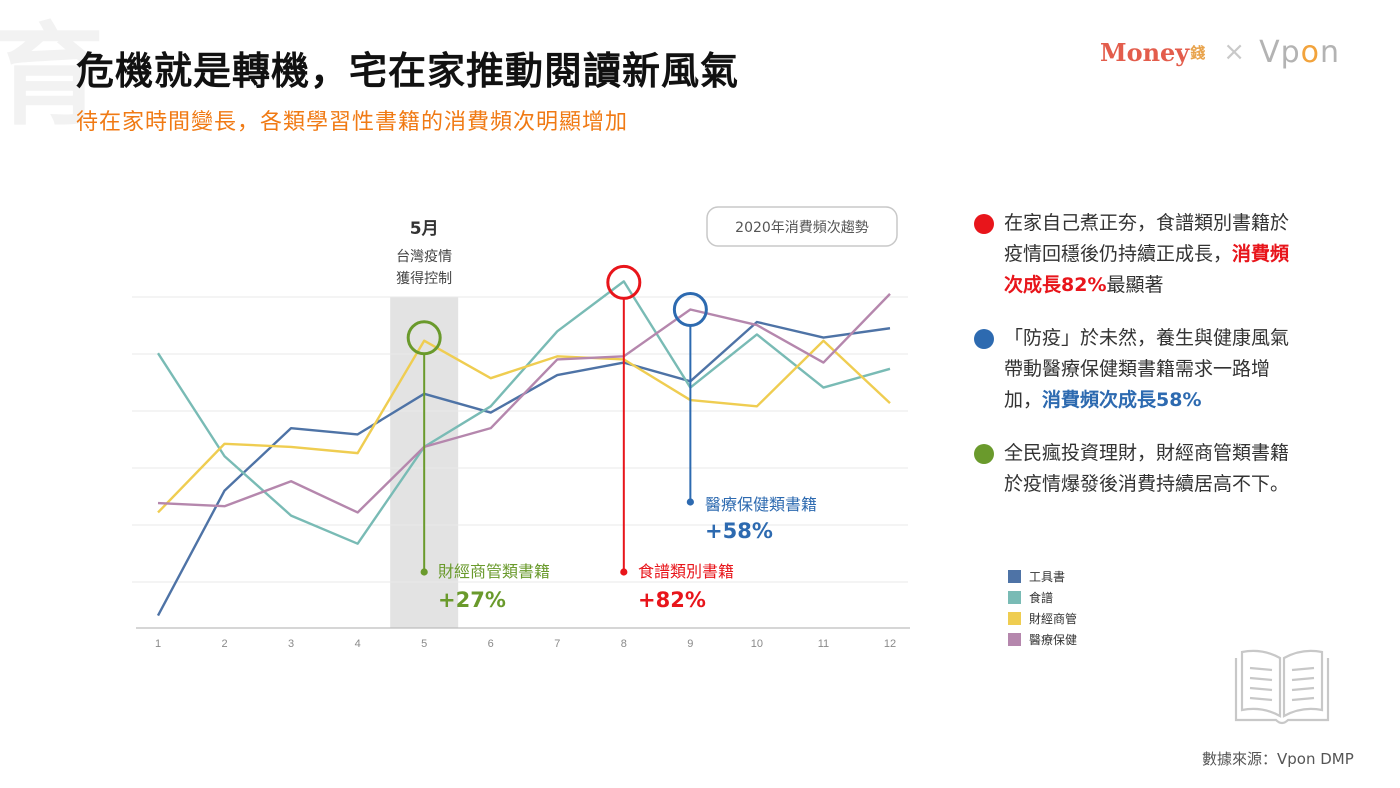  What do you see at coordinates (984, 454) in the screenshot?
I see `green-bullet-icon` at bounding box center [984, 454].